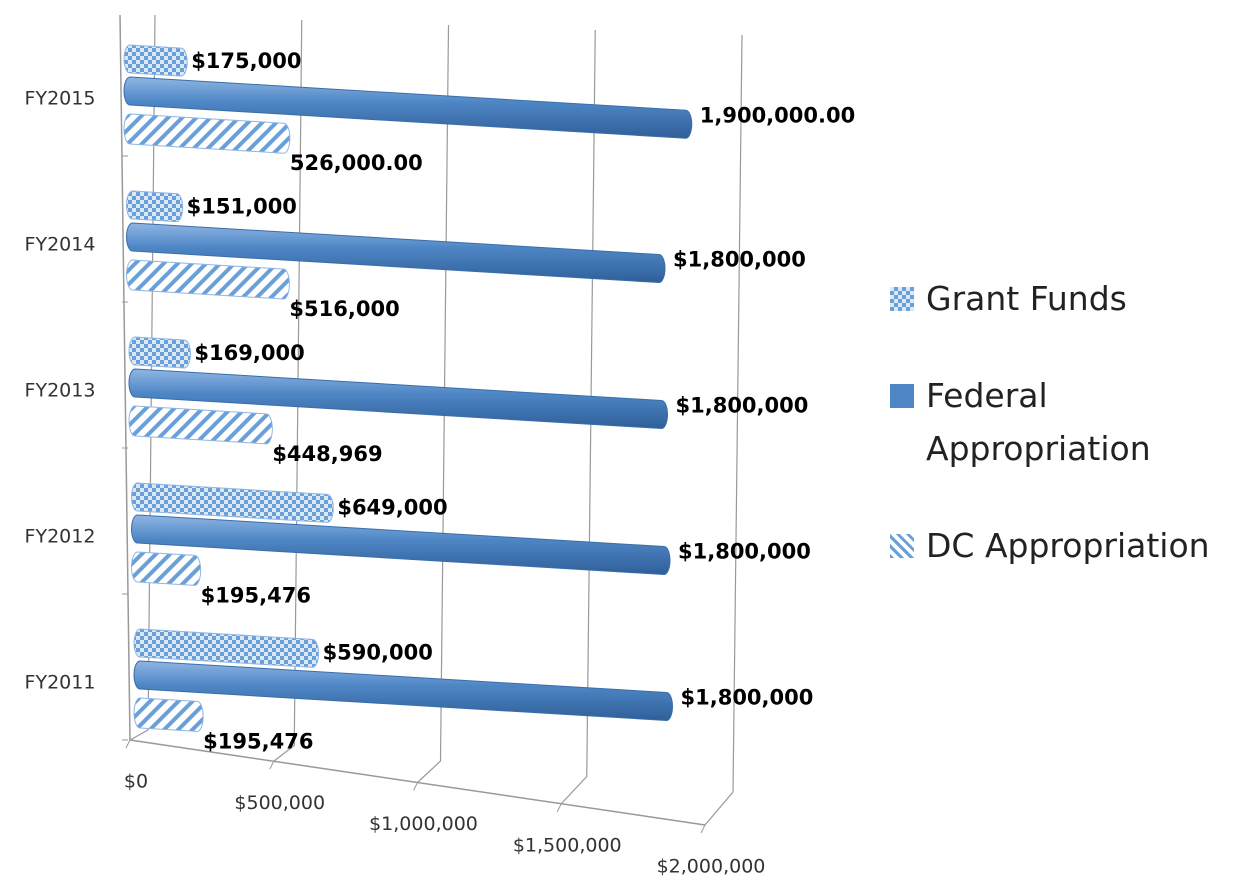 The width and height of the screenshot is (1241, 878). Describe the element at coordinates (60, 683) in the screenshot. I see `y-tick-label: FY2011` at that location.